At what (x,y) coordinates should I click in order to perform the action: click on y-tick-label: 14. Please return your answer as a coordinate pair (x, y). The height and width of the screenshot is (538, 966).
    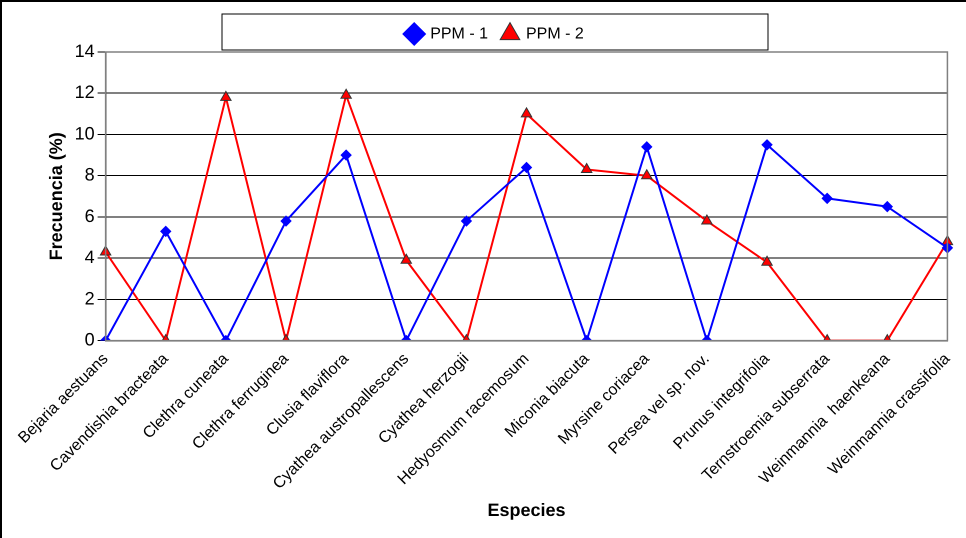
    Looking at the image, I should click on (84, 50).